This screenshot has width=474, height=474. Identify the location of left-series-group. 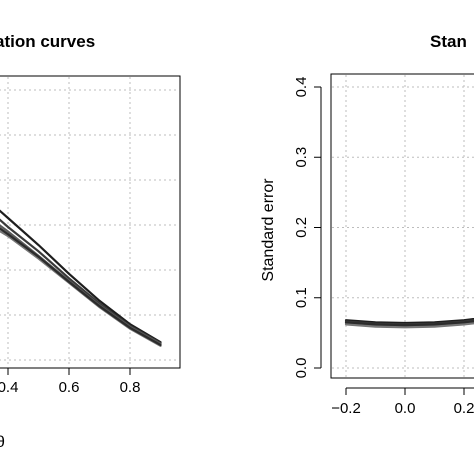
(81, 278).